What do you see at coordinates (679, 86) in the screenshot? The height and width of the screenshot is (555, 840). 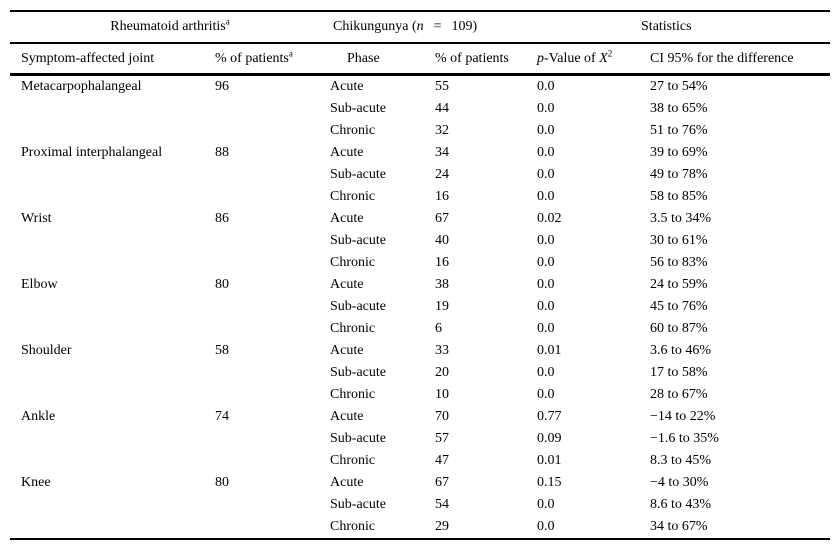 I see `ci-cell: 27 to 54%` at bounding box center [679, 86].